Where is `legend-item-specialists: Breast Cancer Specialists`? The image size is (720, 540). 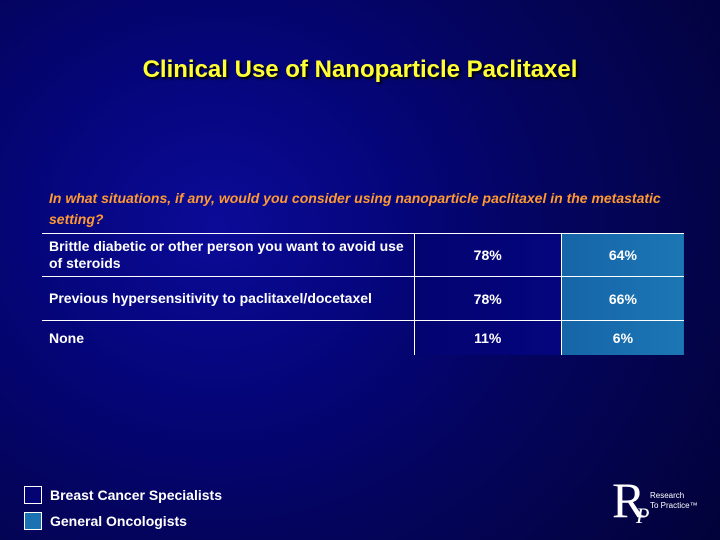
legend-item-specialists: Breast Cancer Specialists is located at coordinates (123, 494).